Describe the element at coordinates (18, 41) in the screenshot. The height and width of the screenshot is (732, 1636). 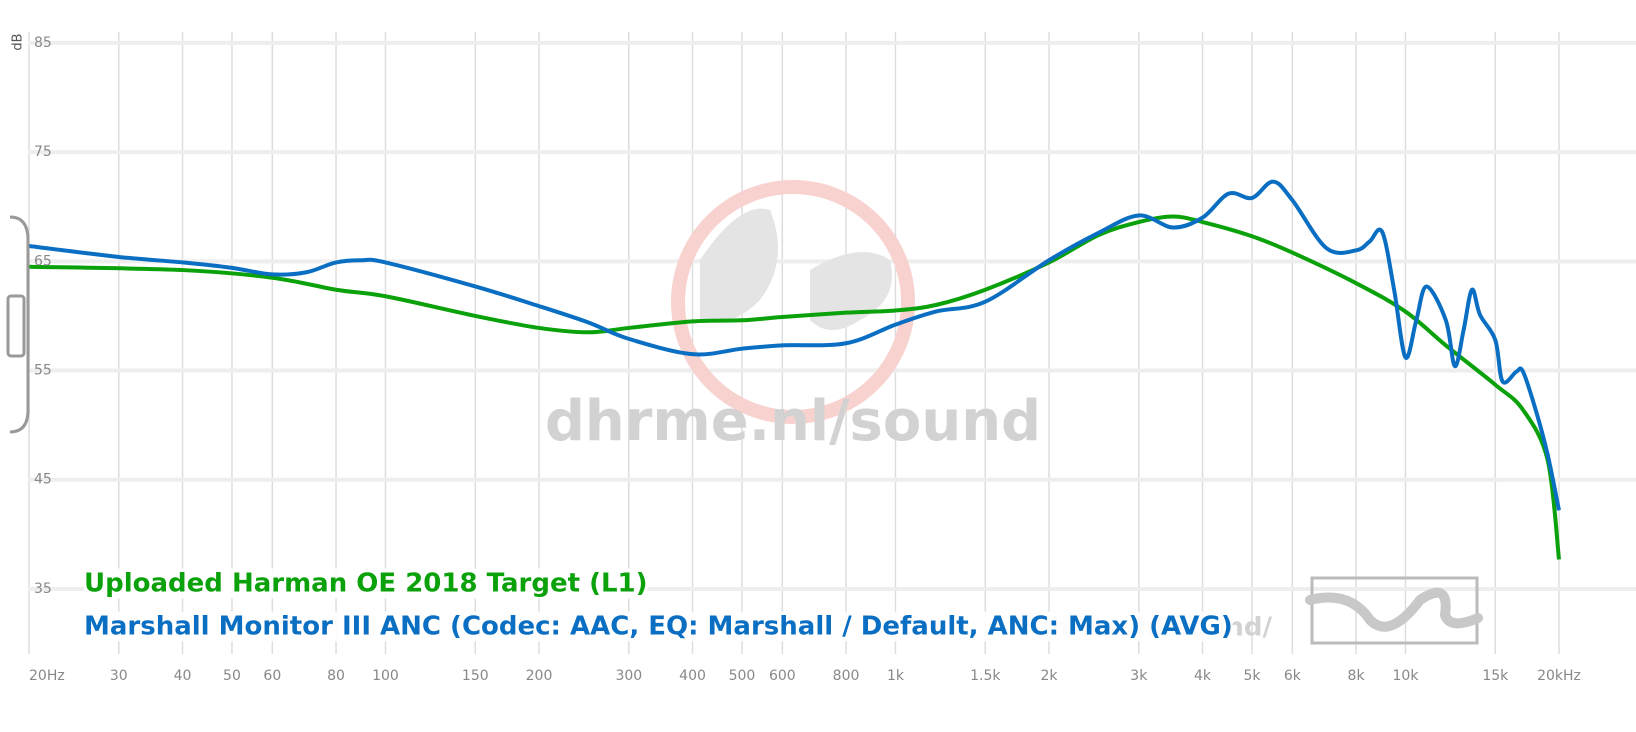
I see `y-axis-label: dB` at that location.